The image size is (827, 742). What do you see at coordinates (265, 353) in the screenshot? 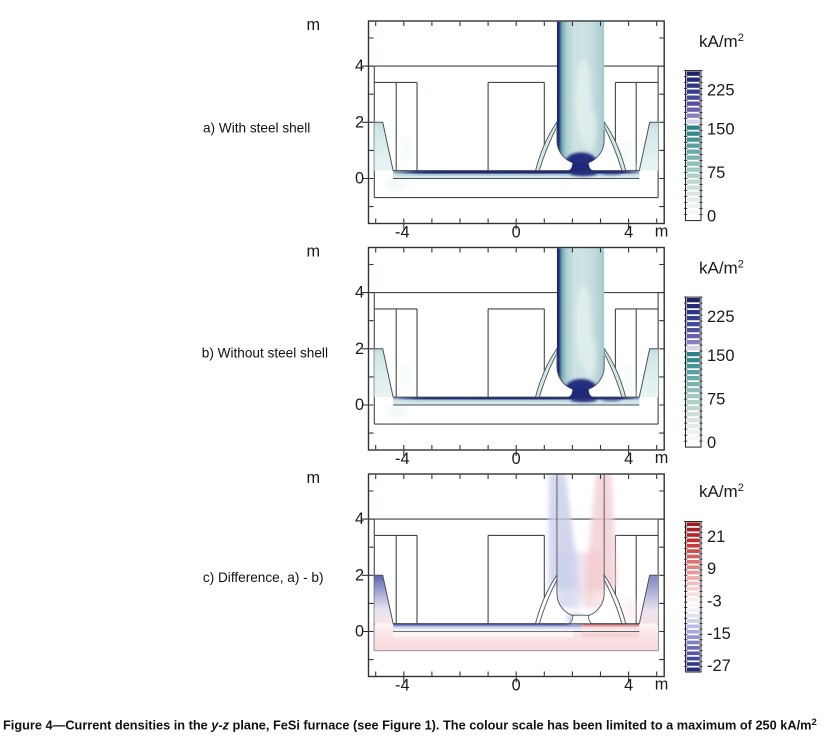
I see `svg-text: b) Without steel shell` at bounding box center [265, 353].